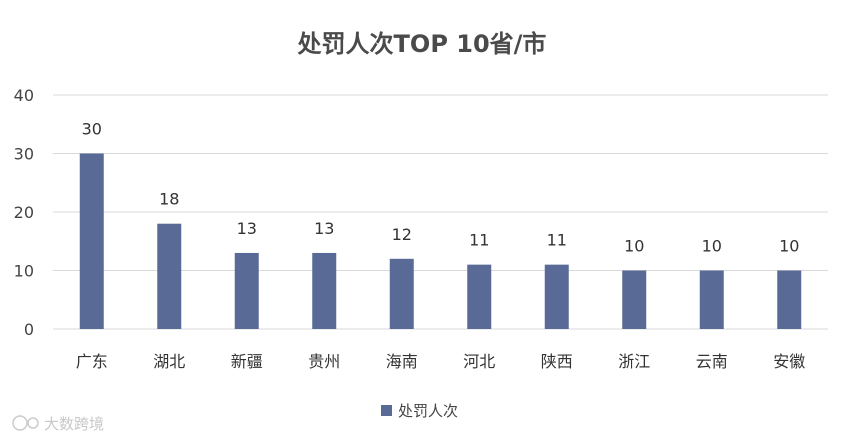  I want to click on bar-河北, so click(479, 296).